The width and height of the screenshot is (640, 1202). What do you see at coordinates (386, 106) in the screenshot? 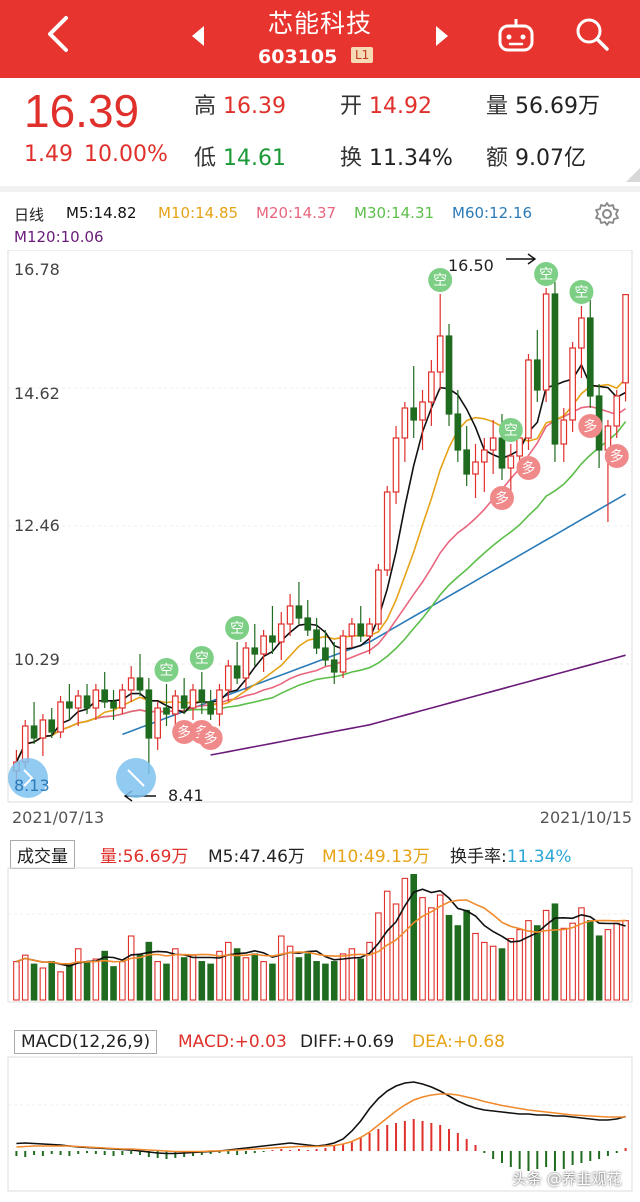
I see `open-price: 开 14.92` at bounding box center [386, 106].